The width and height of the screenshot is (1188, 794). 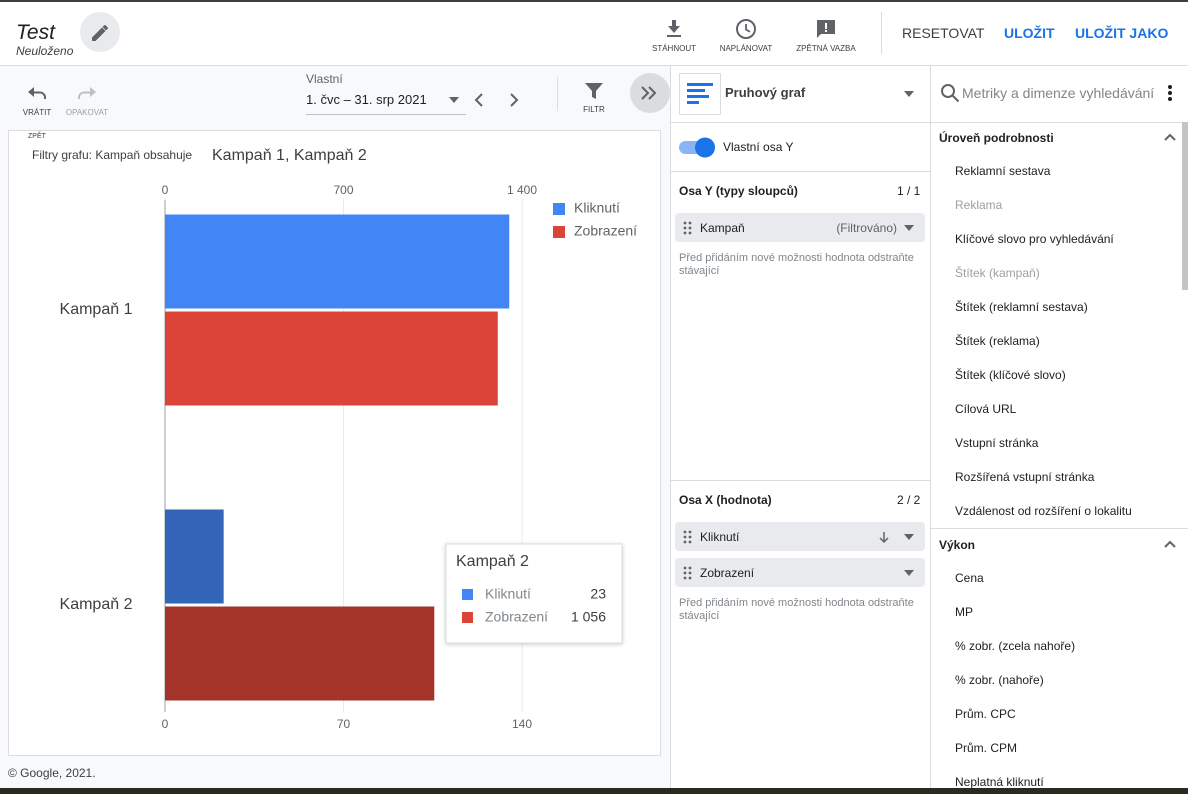 What do you see at coordinates (508, 594) in the screenshot?
I see `tooltip-series: Kliknutí` at bounding box center [508, 594].